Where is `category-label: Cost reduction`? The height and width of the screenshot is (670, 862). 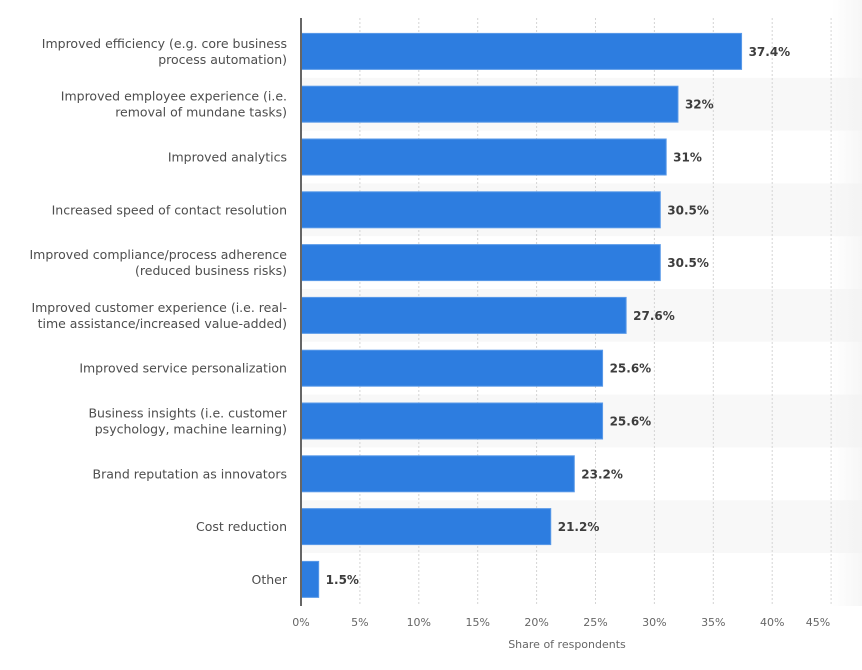
category-label: Cost reduction is located at coordinates (241, 526).